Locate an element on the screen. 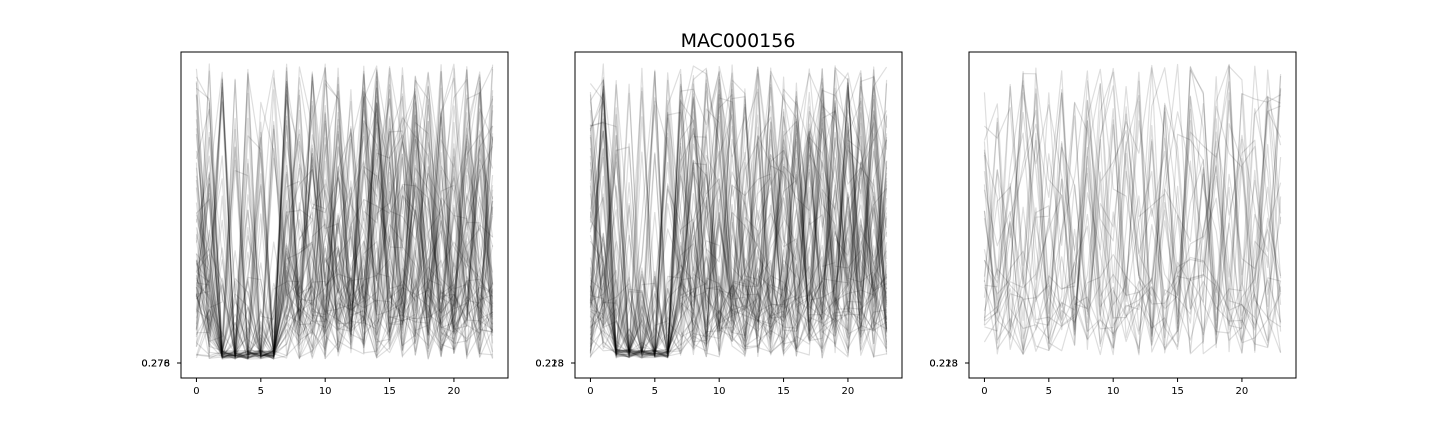  y-tick-label: 0.218 is located at coordinates (943, 364).